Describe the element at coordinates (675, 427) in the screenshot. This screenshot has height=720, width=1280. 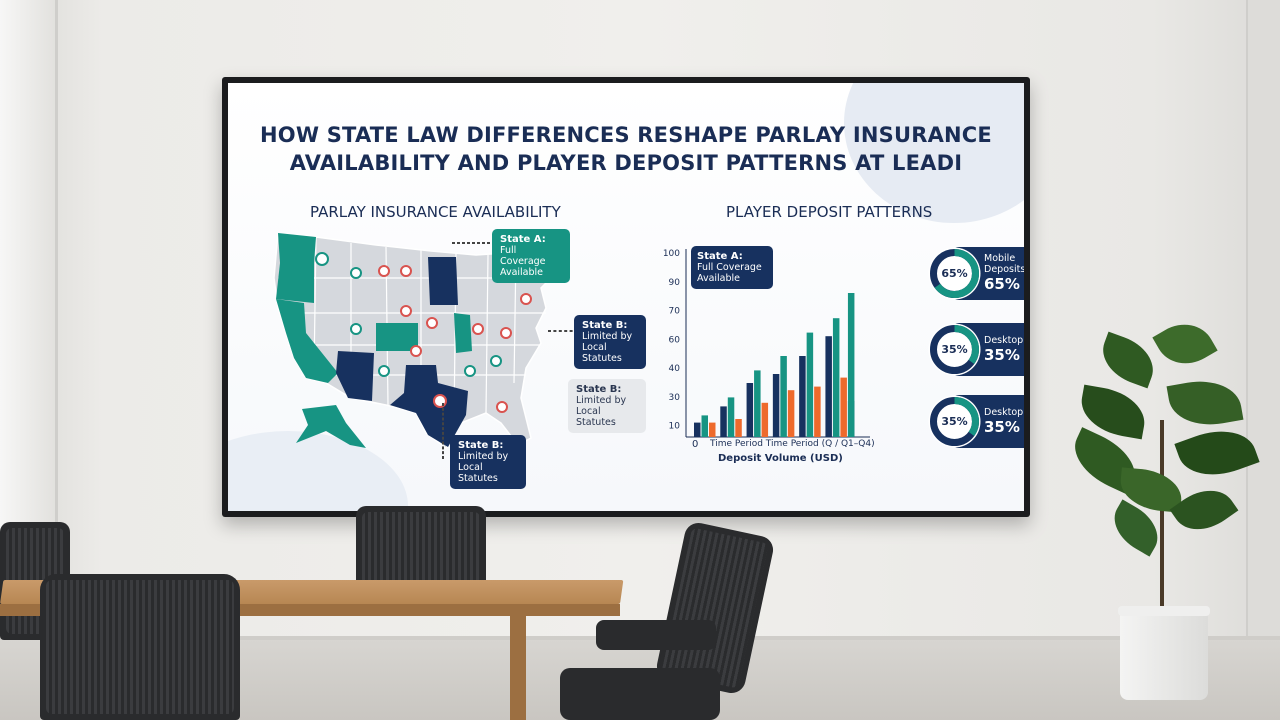
I see `y-tick-label: 10` at that location.